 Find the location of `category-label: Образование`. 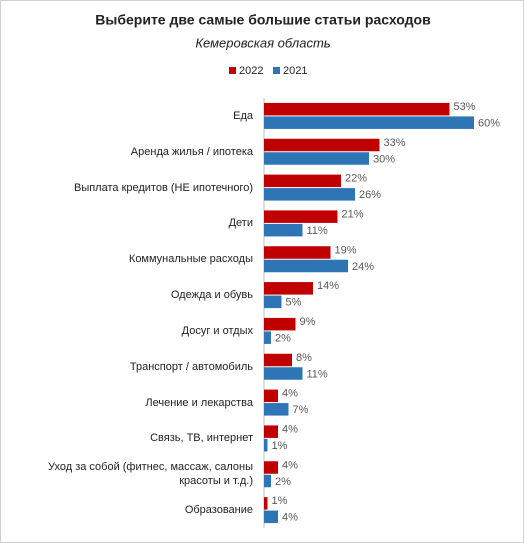

category-label: Образование is located at coordinates (218, 510).